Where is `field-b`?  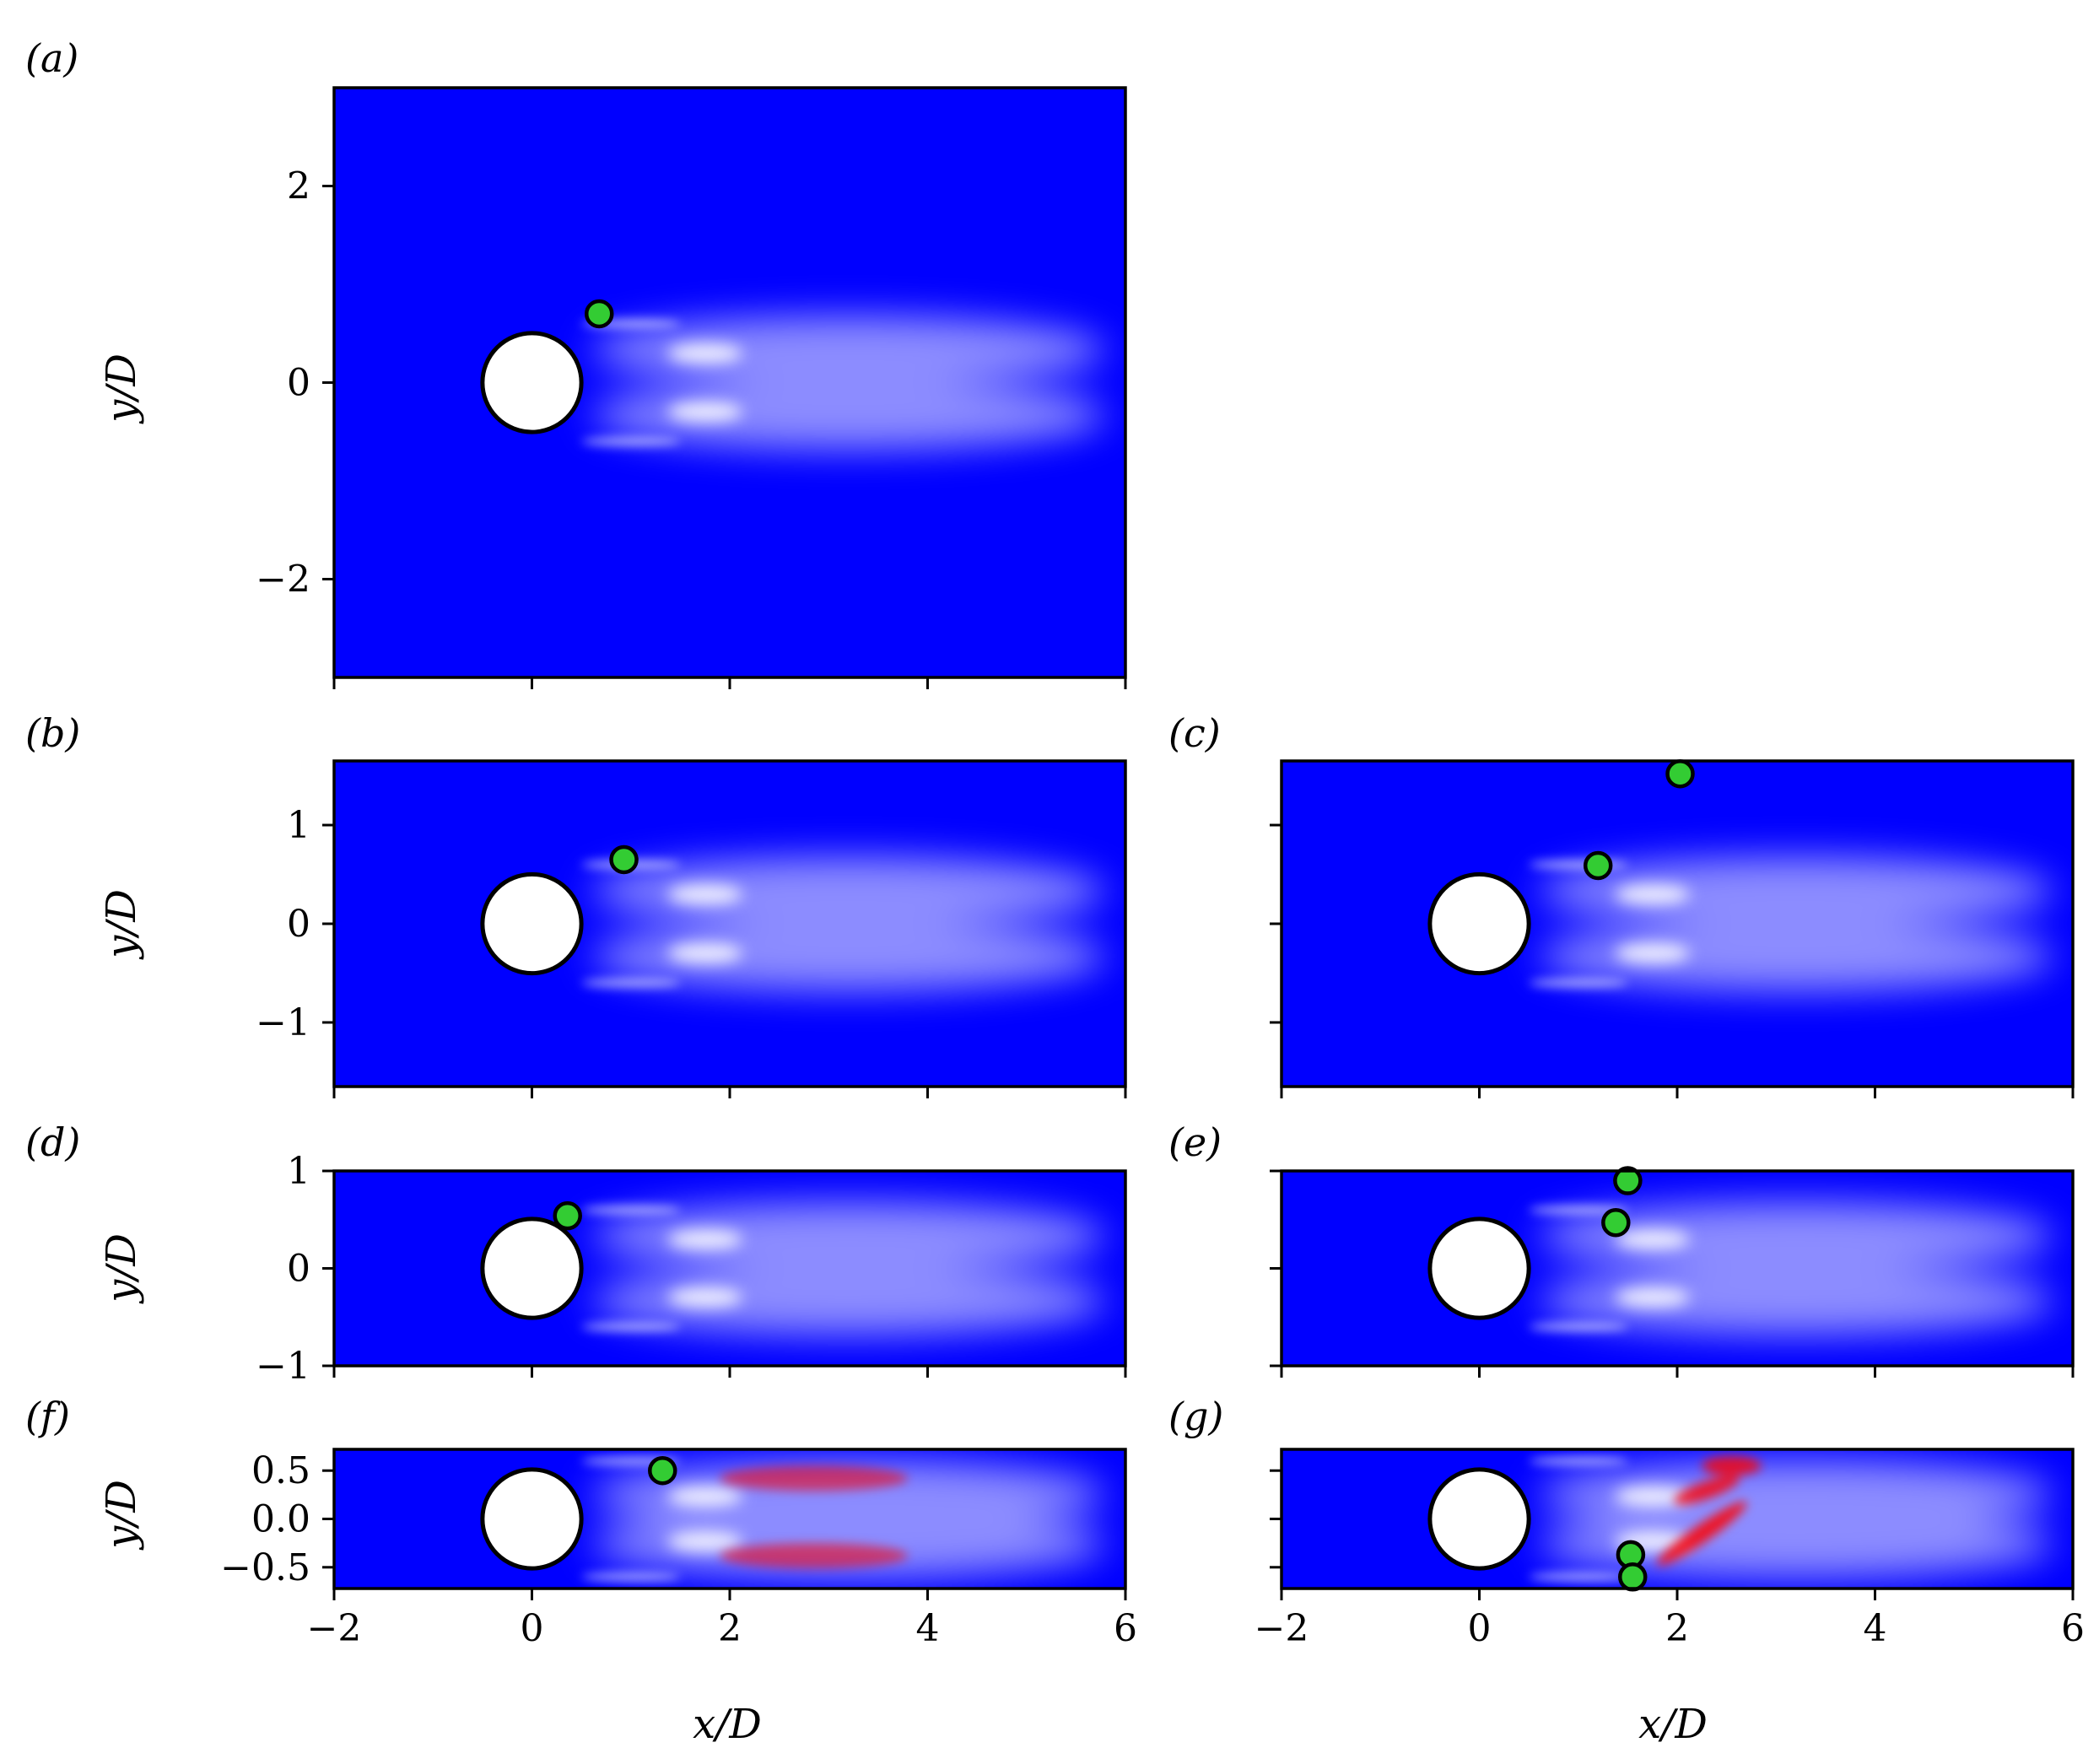
field-b is located at coordinates (729, 924).